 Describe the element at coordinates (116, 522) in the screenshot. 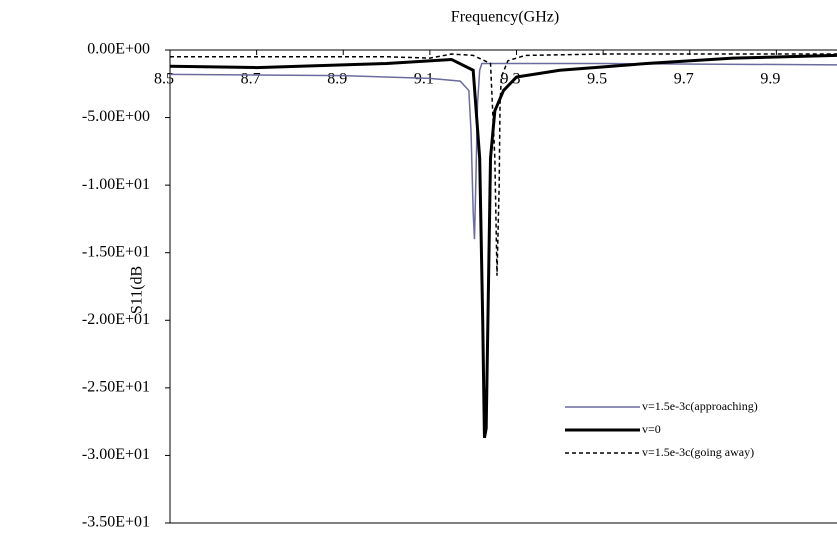

I see `y-tick-label: -3.50E+01` at that location.